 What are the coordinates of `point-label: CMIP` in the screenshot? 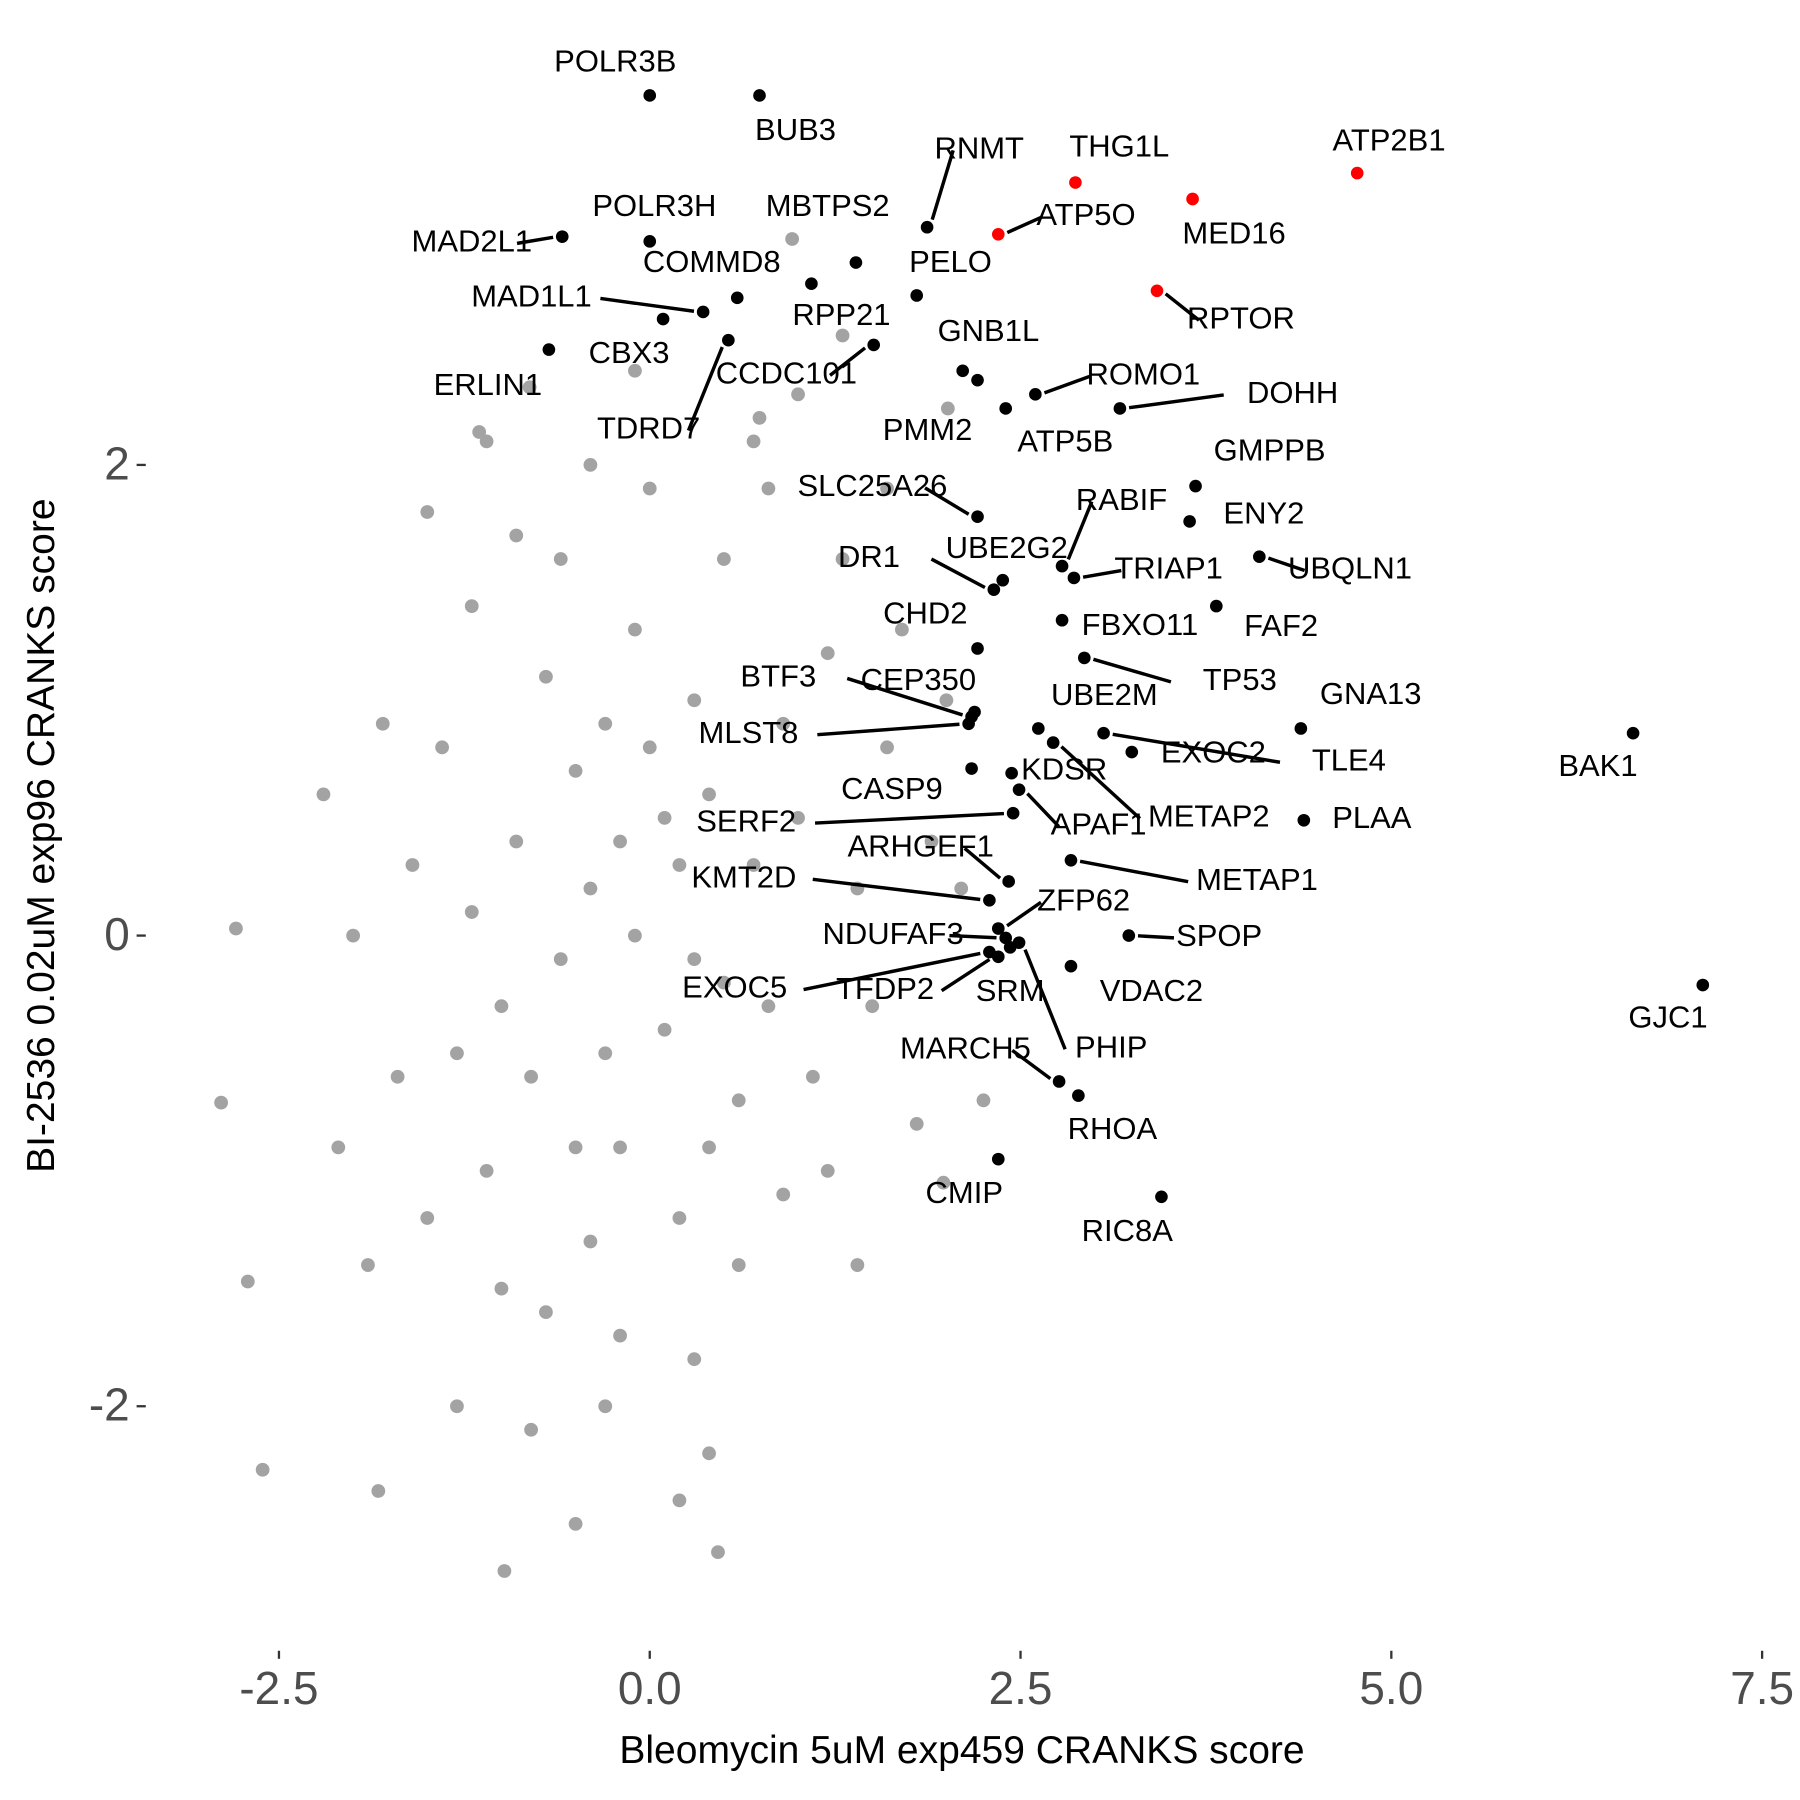 It's located at (964, 1192).